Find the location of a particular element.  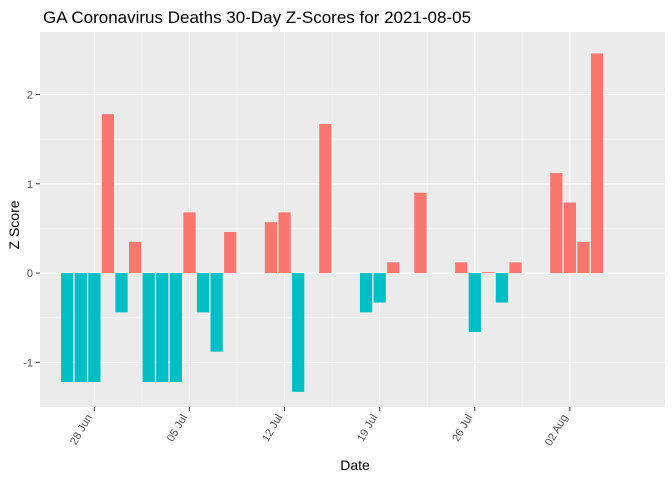

x-tick-label: 02 Aug is located at coordinates (557, 431).